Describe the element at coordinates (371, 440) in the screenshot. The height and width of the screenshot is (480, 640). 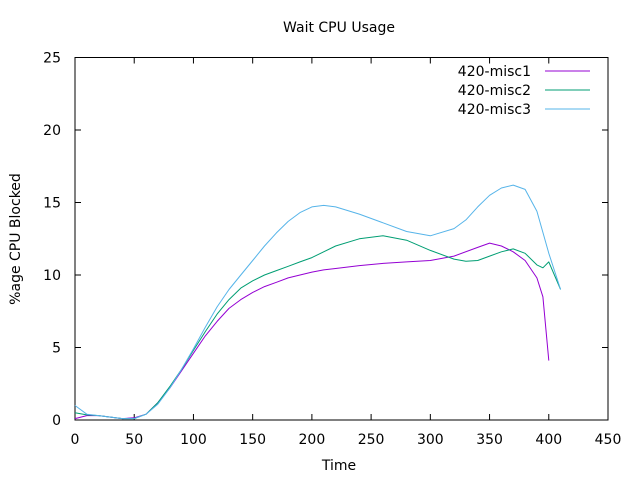
I see `x-tick-label: 250` at that location.